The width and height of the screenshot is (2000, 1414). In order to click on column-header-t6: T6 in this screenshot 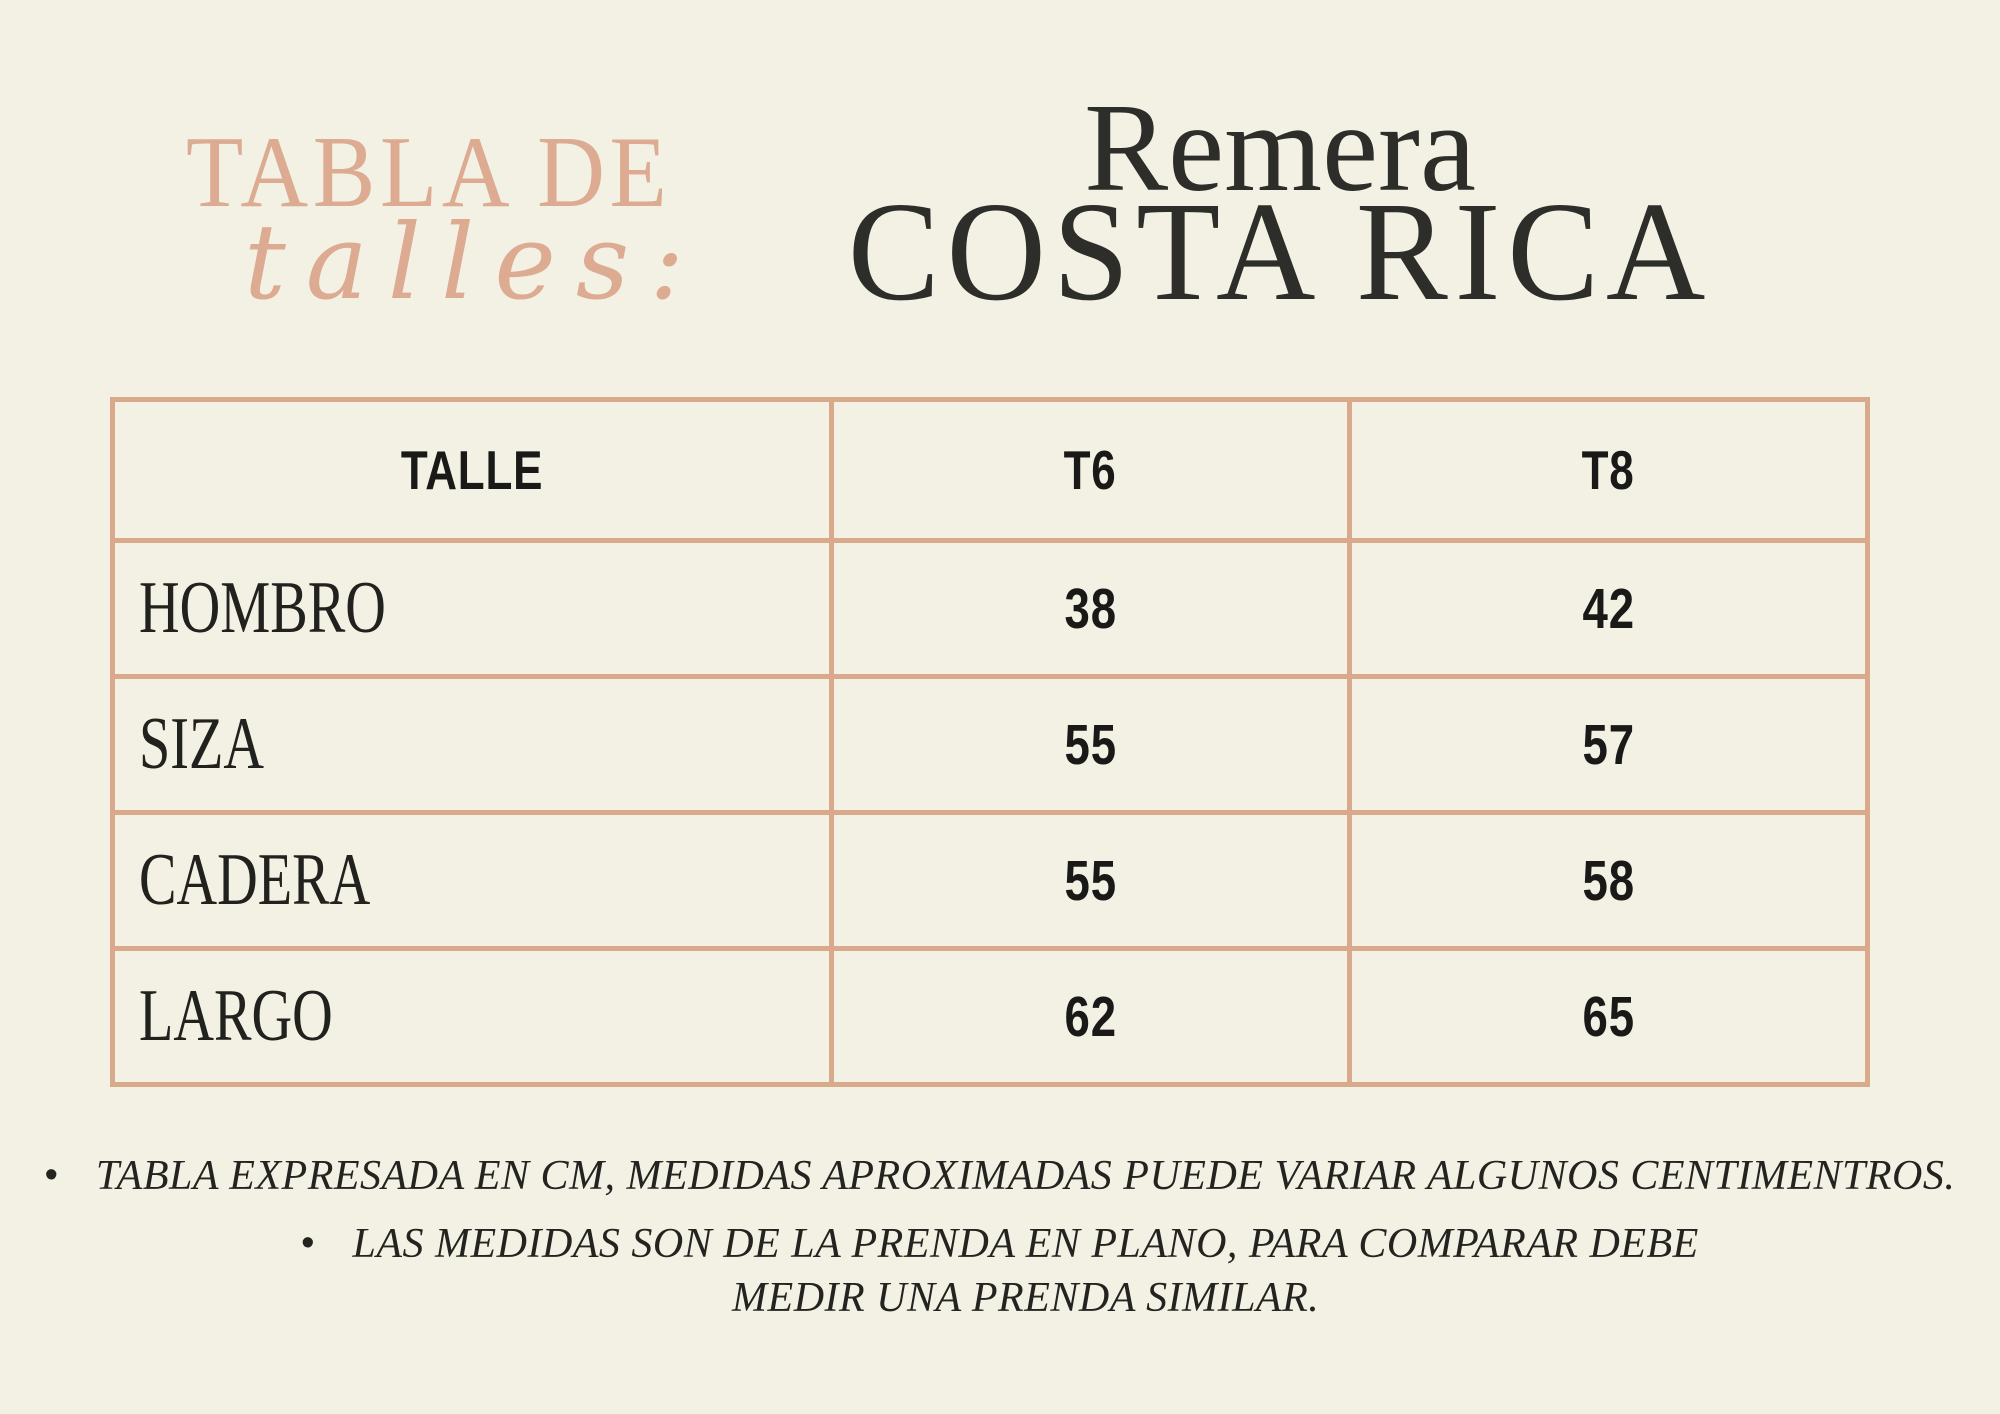, I will do `click(1088, 470)`.